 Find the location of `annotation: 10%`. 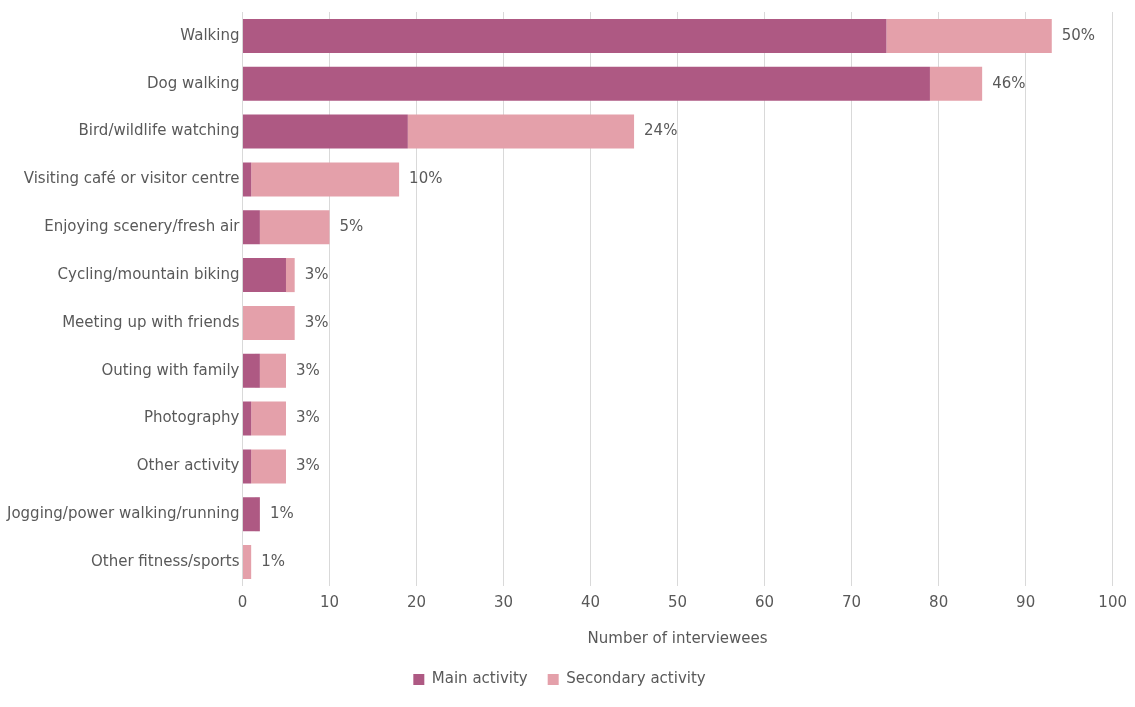

annotation: 10% is located at coordinates (426, 178).